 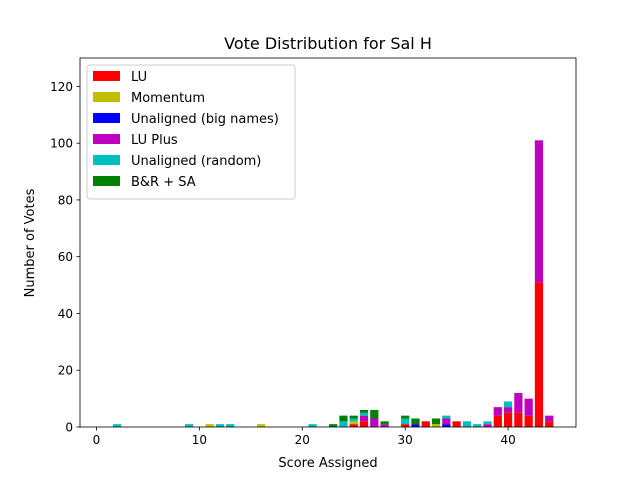 I want to click on y-tick-label: 40, so click(x=65, y=314).